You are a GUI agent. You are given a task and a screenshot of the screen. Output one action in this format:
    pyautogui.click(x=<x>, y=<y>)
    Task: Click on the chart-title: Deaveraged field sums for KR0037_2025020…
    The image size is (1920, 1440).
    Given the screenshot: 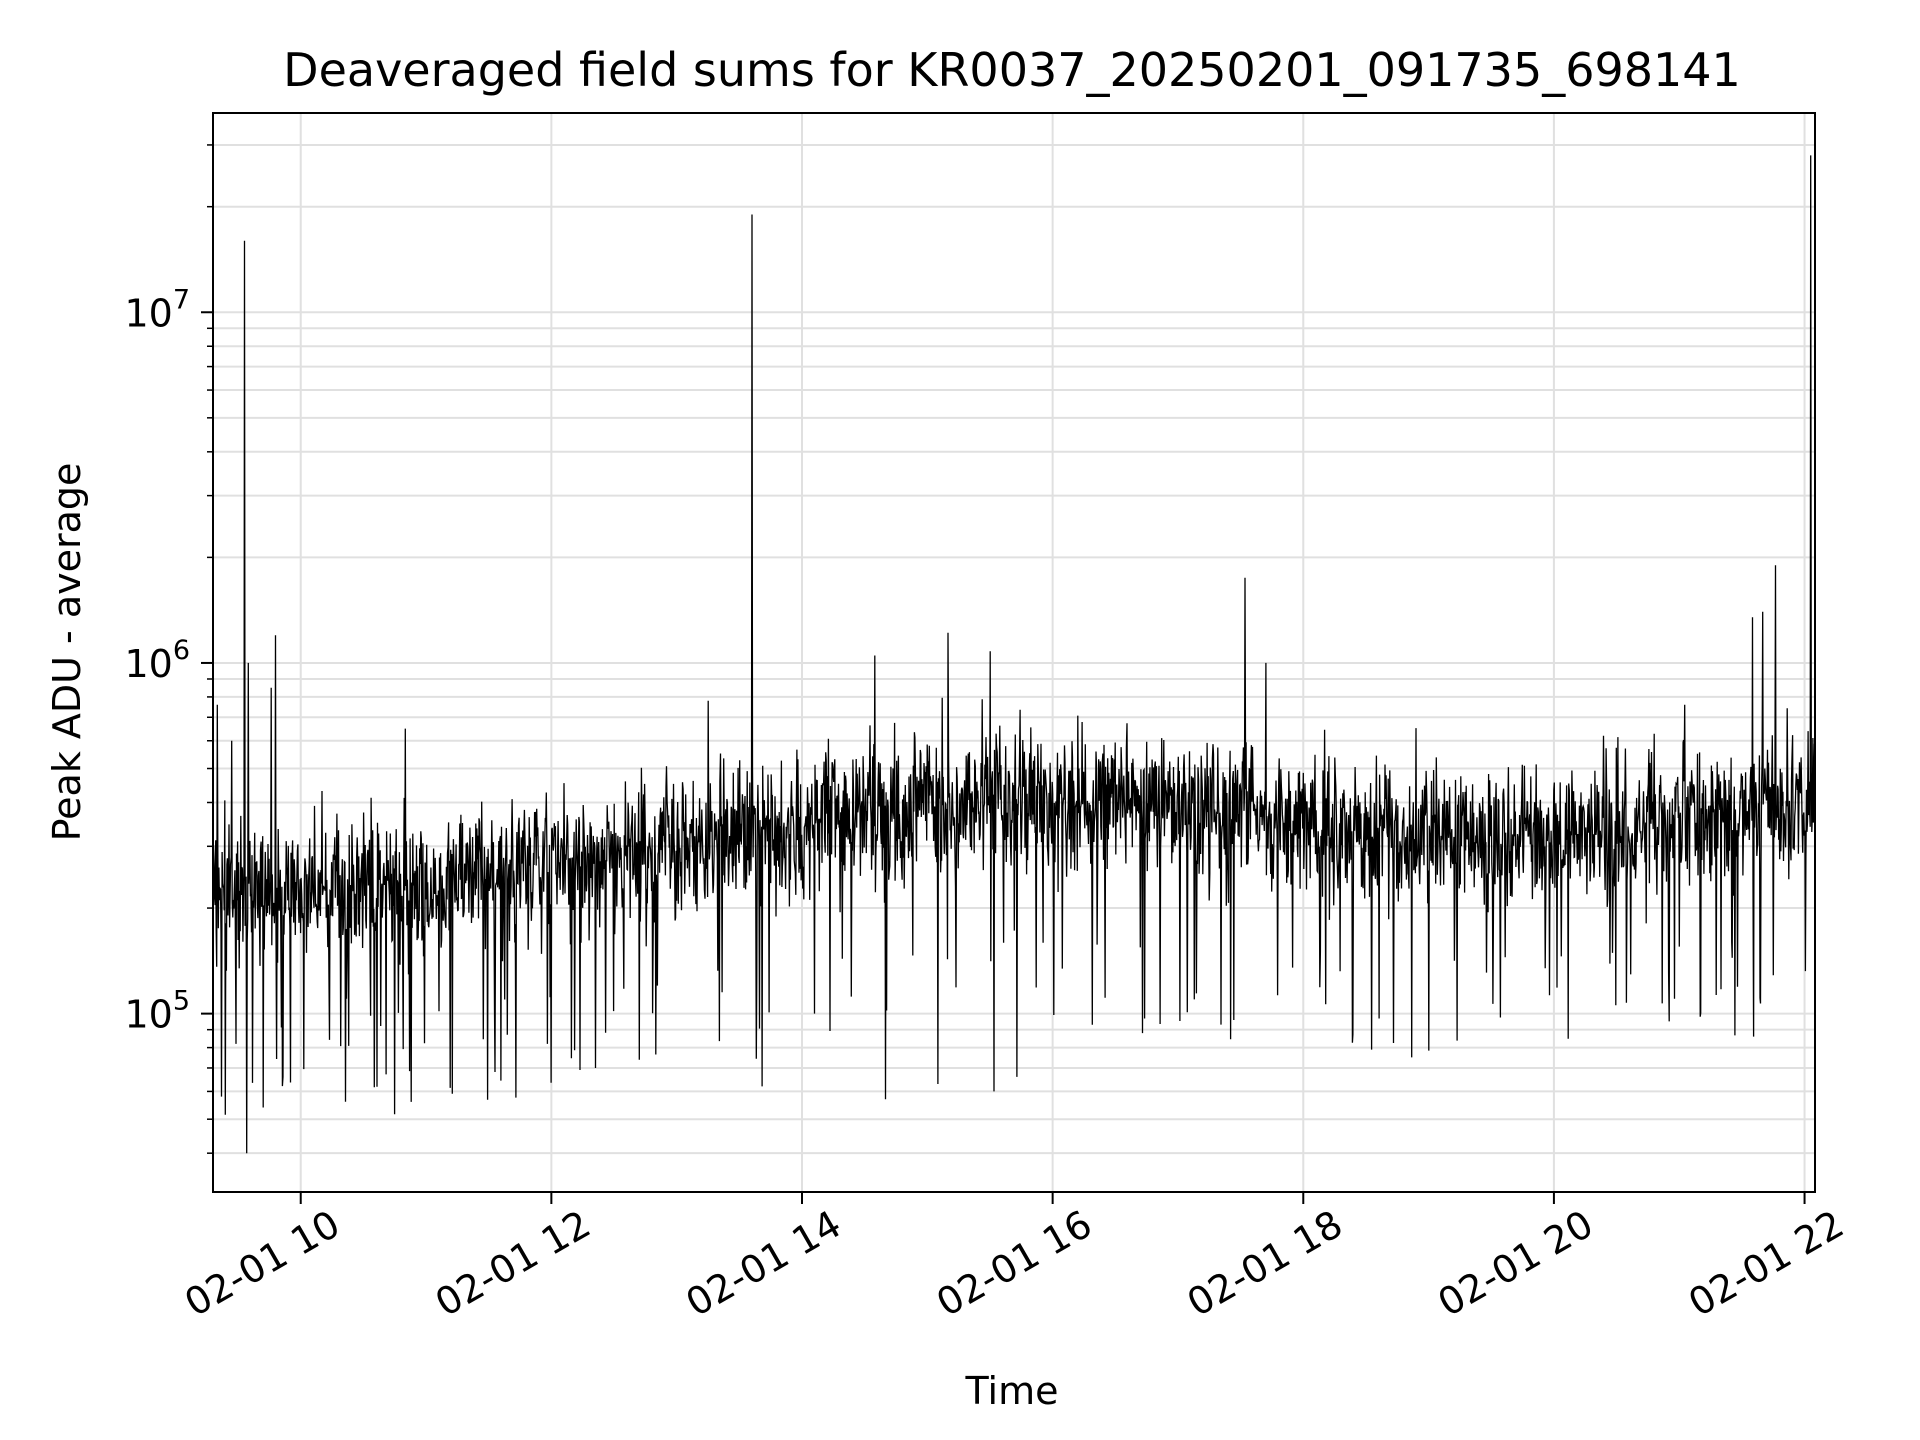 What is the action you would take?
    pyautogui.click(x=1012, y=70)
    